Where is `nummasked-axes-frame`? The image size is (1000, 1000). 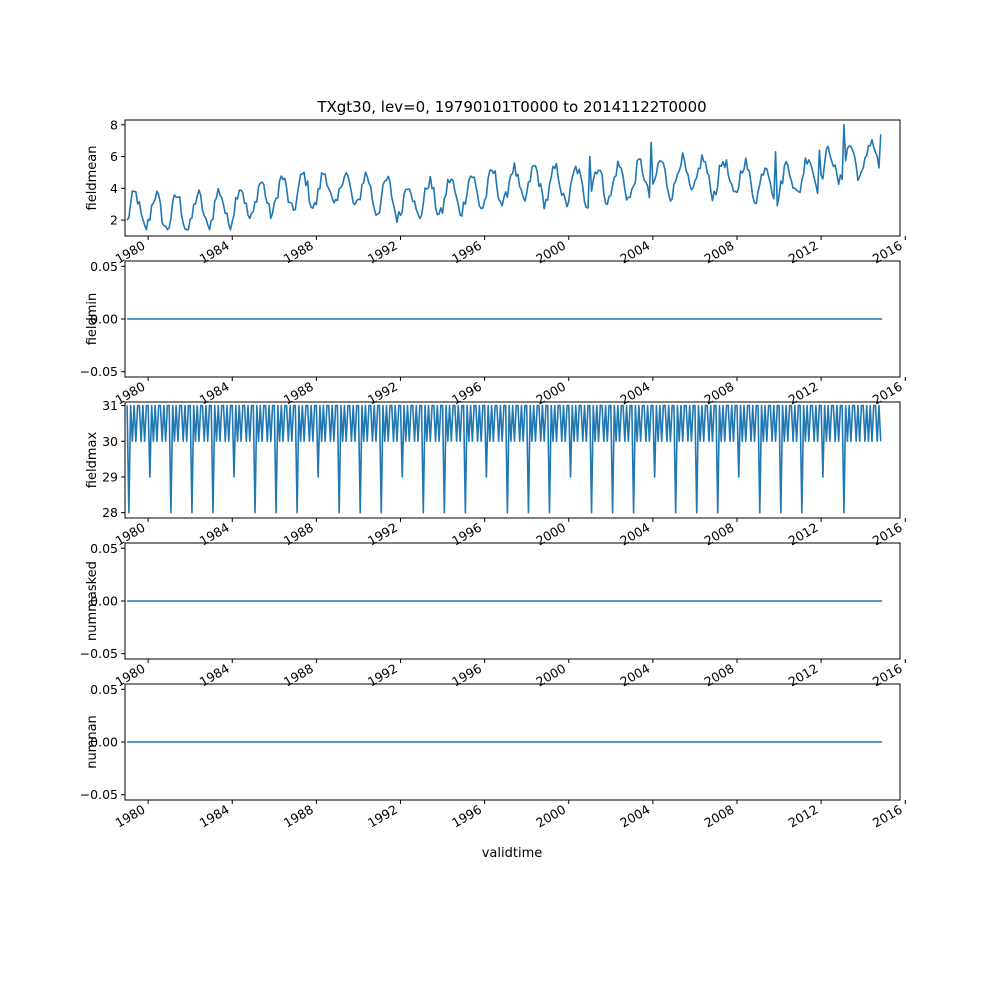
nummasked-axes-frame is located at coordinates (512, 601).